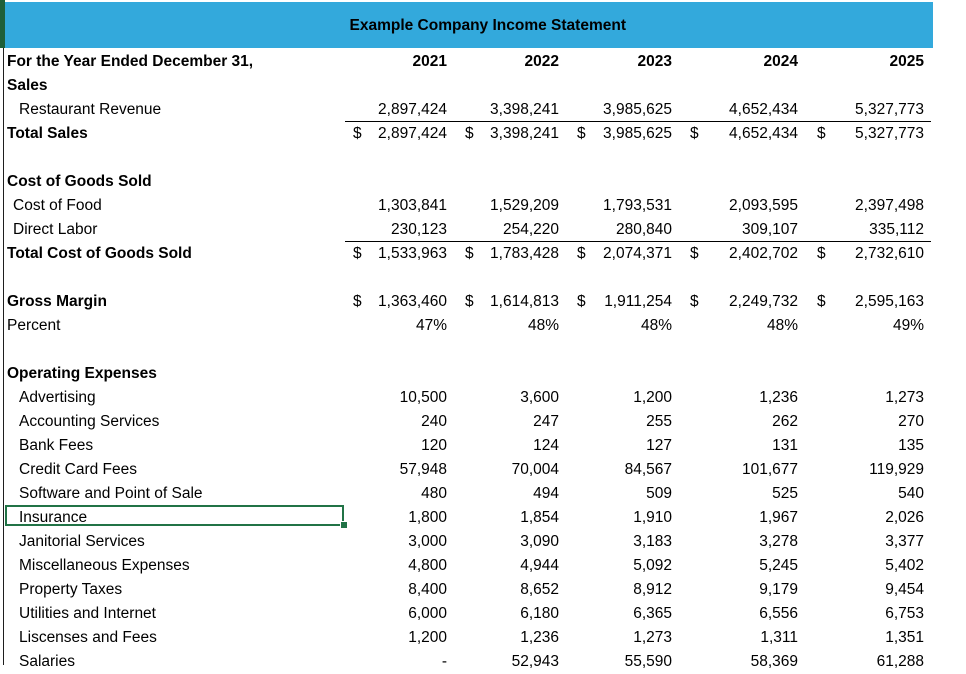 This screenshot has width=966, height=674. What do you see at coordinates (782, 325) in the screenshot?
I see `percent-2024: 48%` at bounding box center [782, 325].